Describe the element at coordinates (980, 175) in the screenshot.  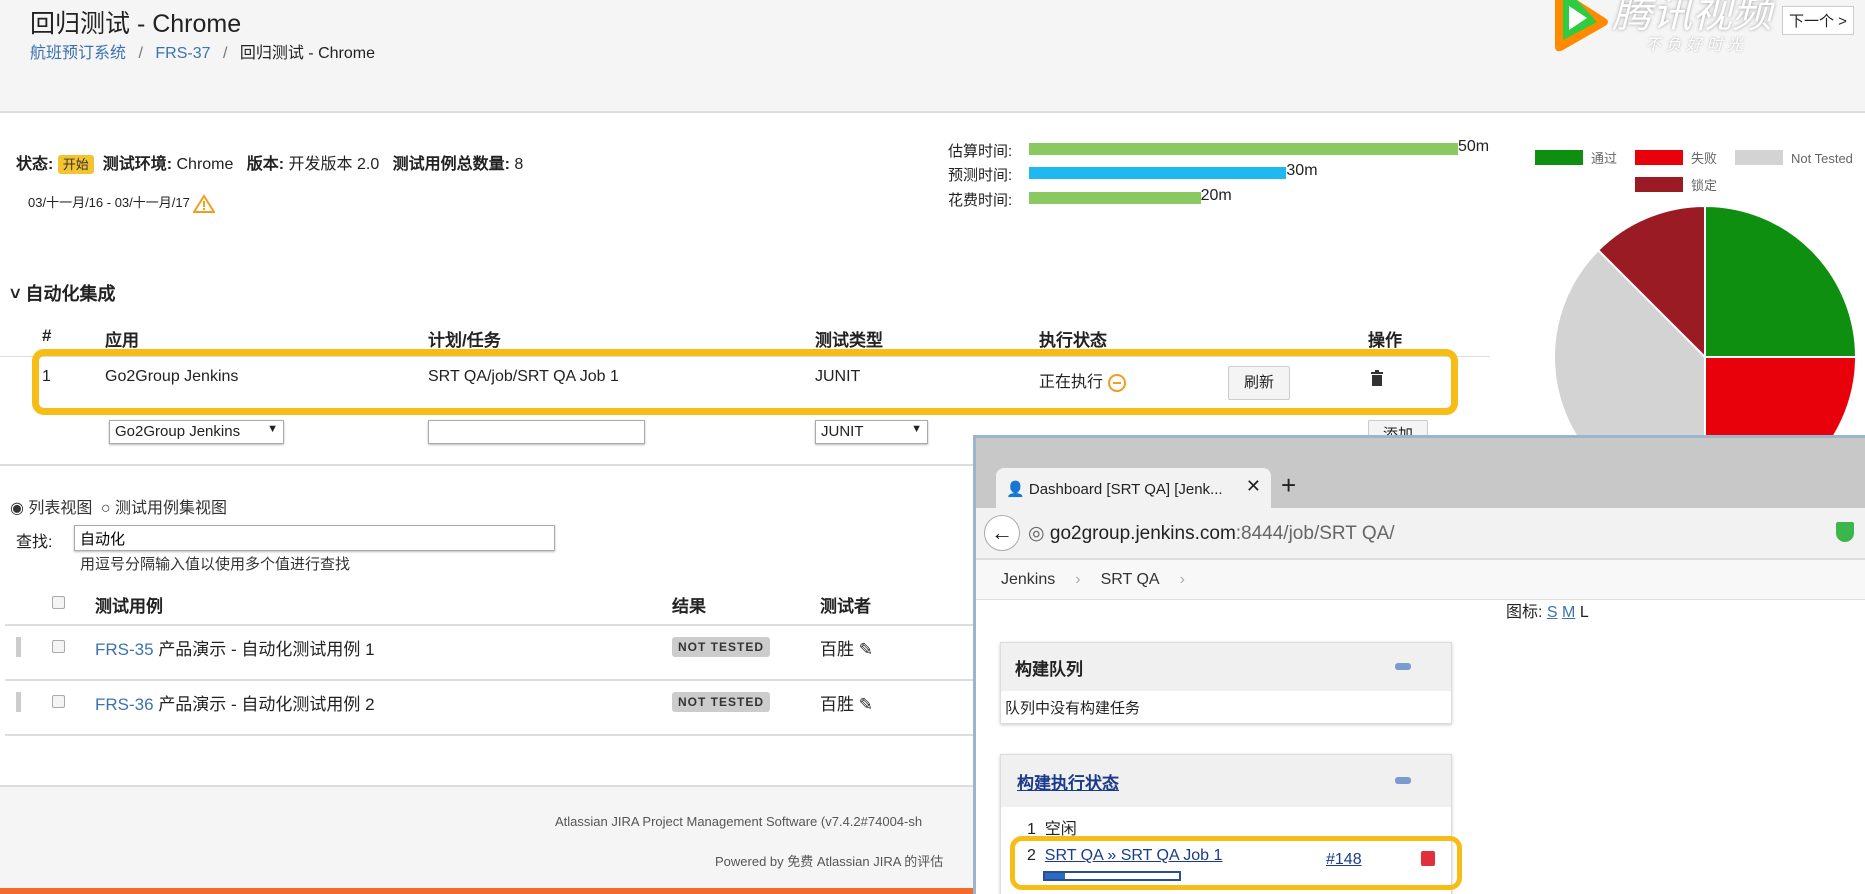
I see `time-label: 预测时间:` at that location.